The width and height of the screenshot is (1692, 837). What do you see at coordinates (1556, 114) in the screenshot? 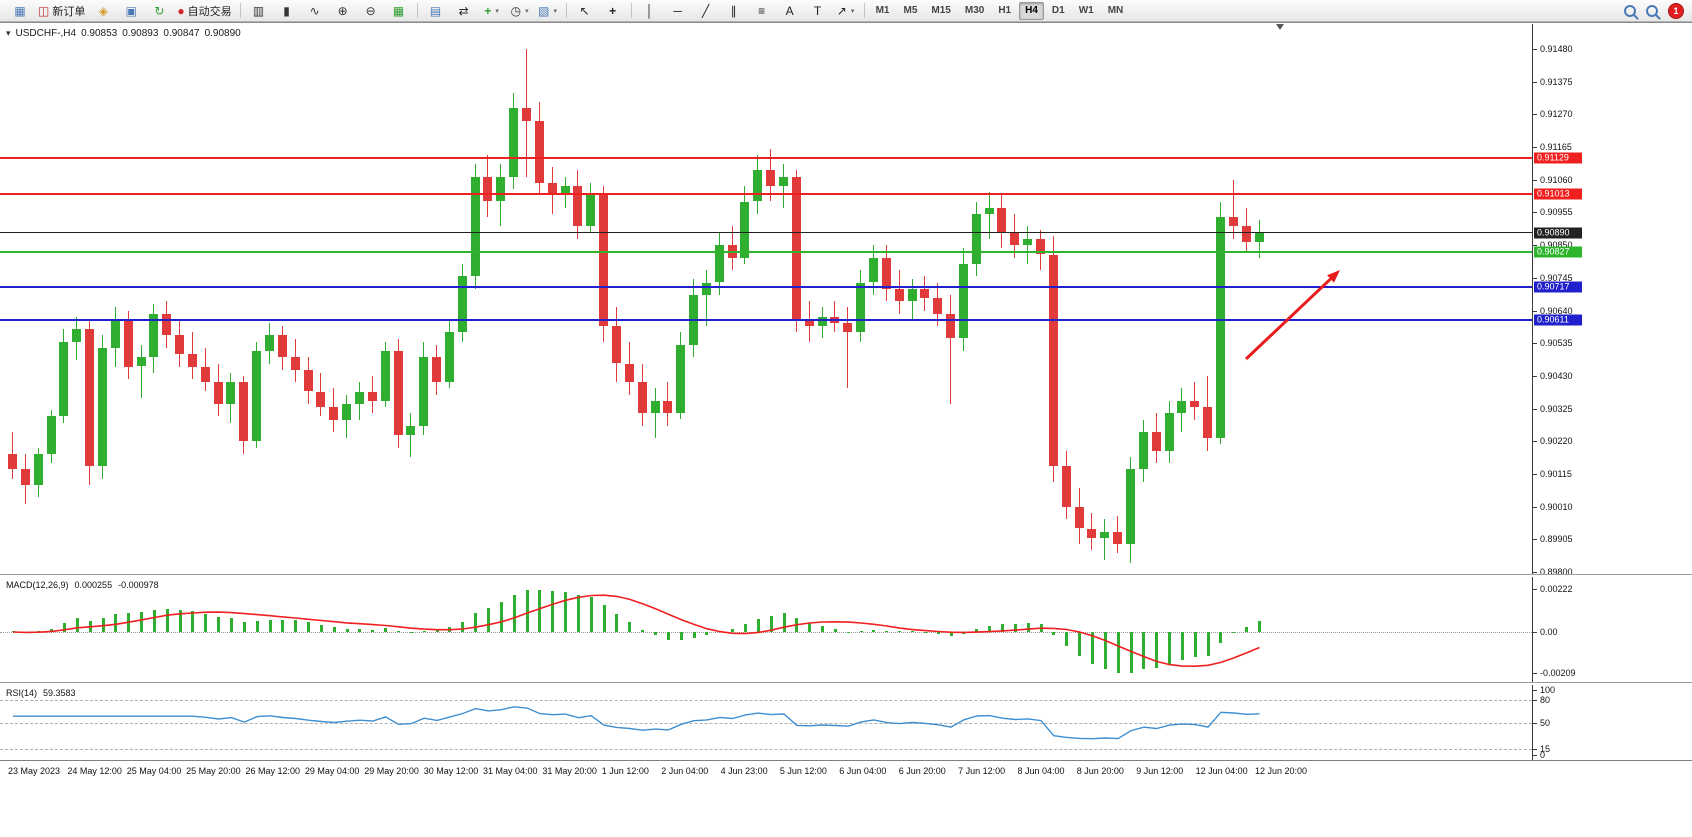
I see `price-axis-label: 0.91270` at bounding box center [1556, 114].